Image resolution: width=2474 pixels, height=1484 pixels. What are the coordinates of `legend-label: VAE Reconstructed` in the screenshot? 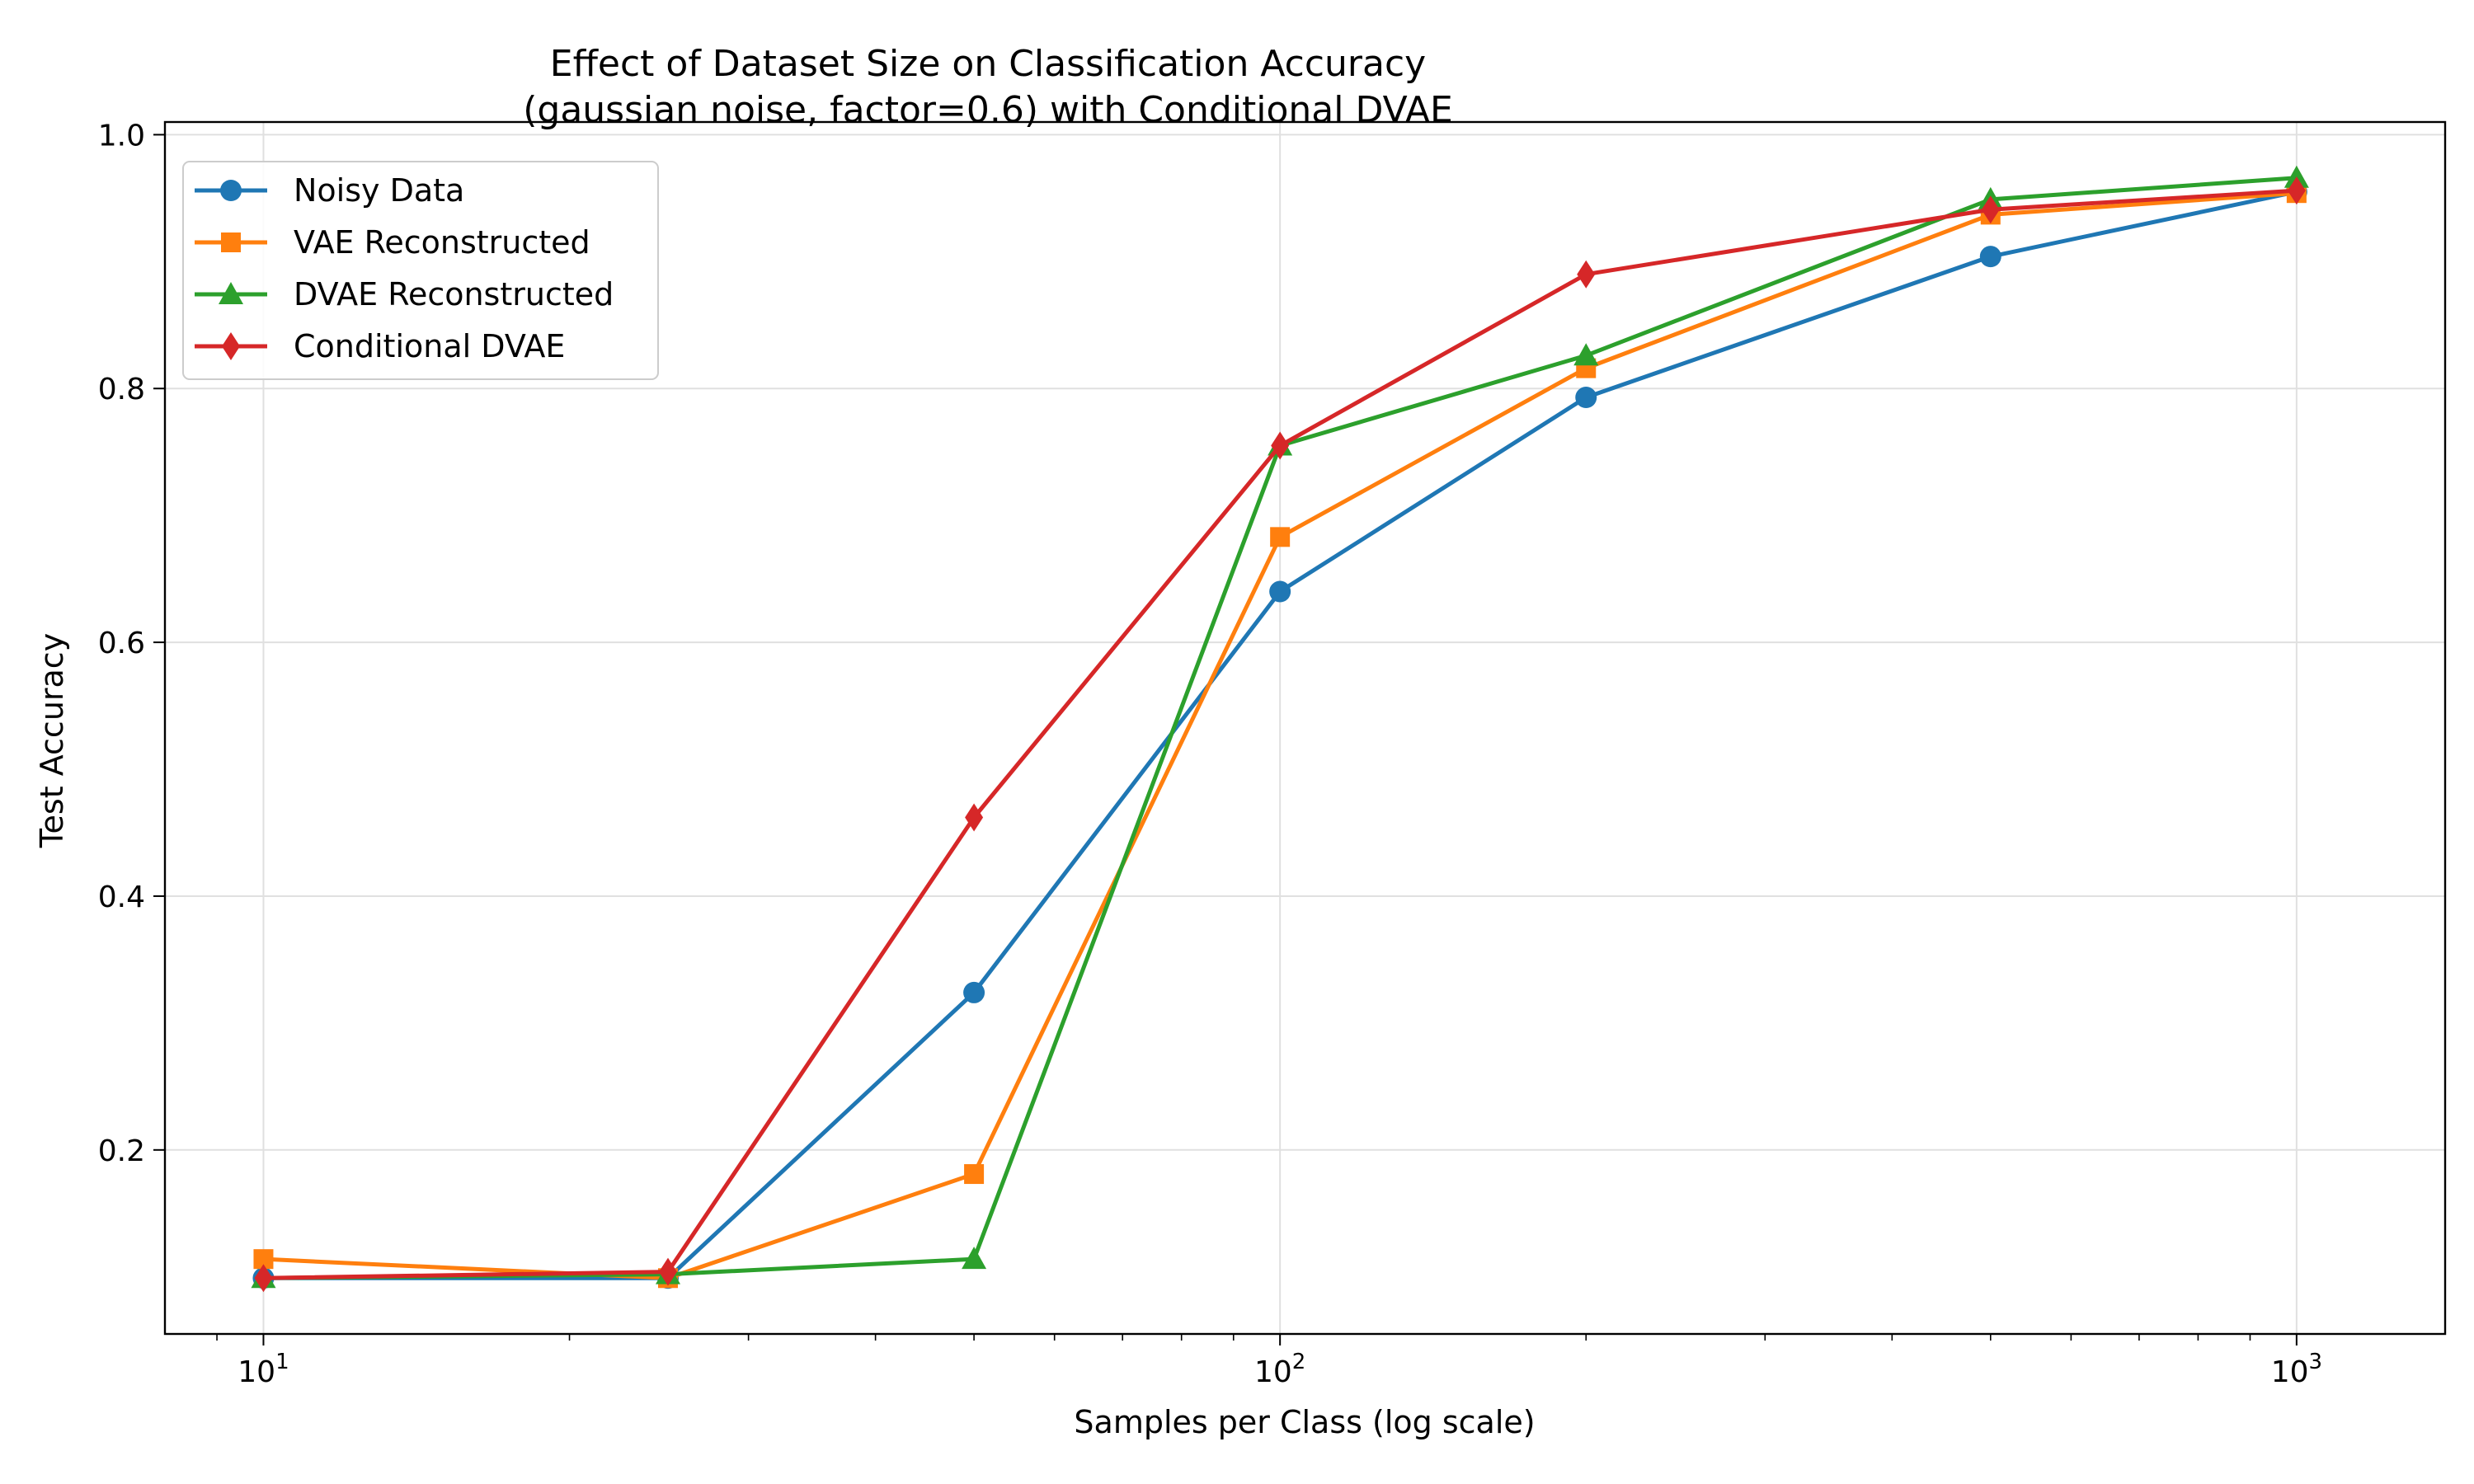 It's located at (442, 242).